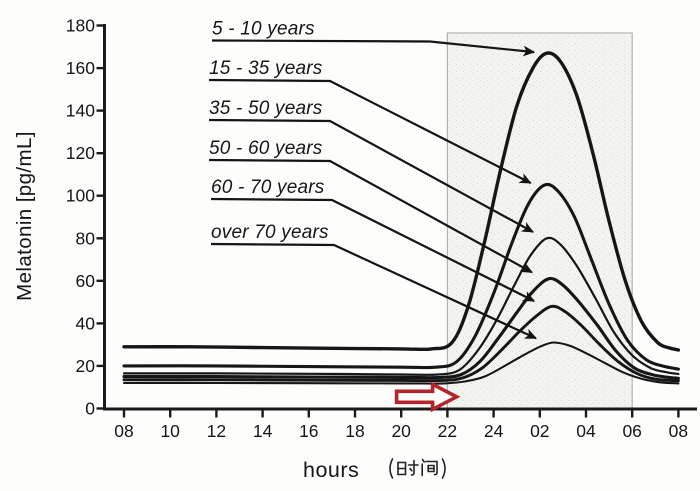 The image size is (700, 491). Describe the element at coordinates (263, 431) in the screenshot. I see `x-tick-label: 14` at that location.